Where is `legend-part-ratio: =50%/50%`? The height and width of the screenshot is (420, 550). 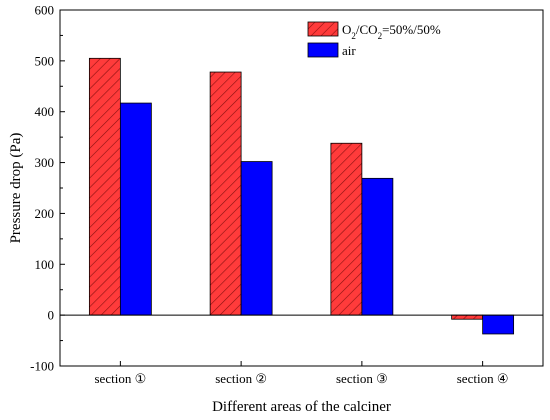
legend-part-ratio: =50%/50% is located at coordinates (411, 29).